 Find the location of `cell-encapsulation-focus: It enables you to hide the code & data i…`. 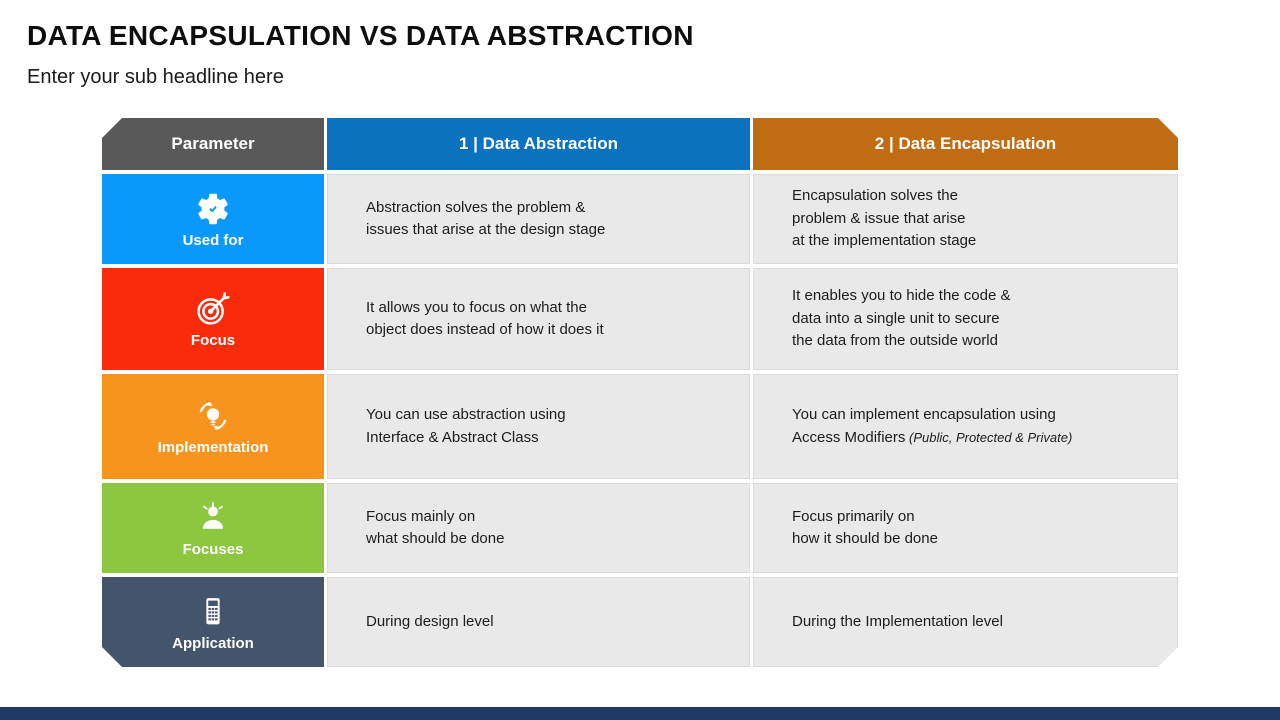

cell-encapsulation-focus: It enables you to hide the code & data i… is located at coordinates (965, 319).